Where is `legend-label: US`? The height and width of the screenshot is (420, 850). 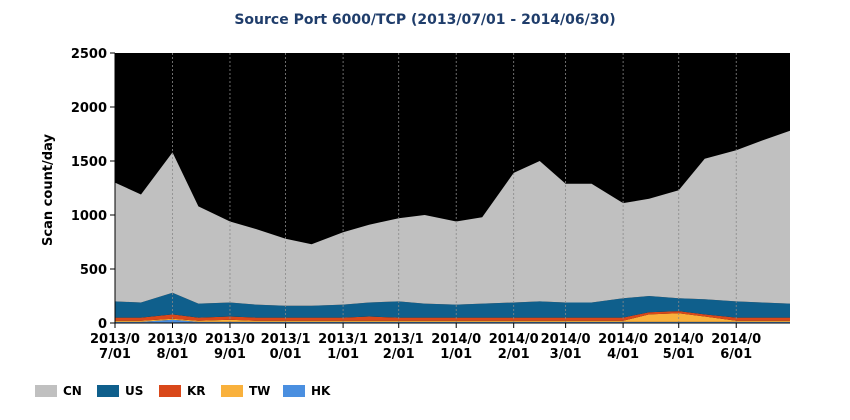
legend-label: US is located at coordinates (134, 391).